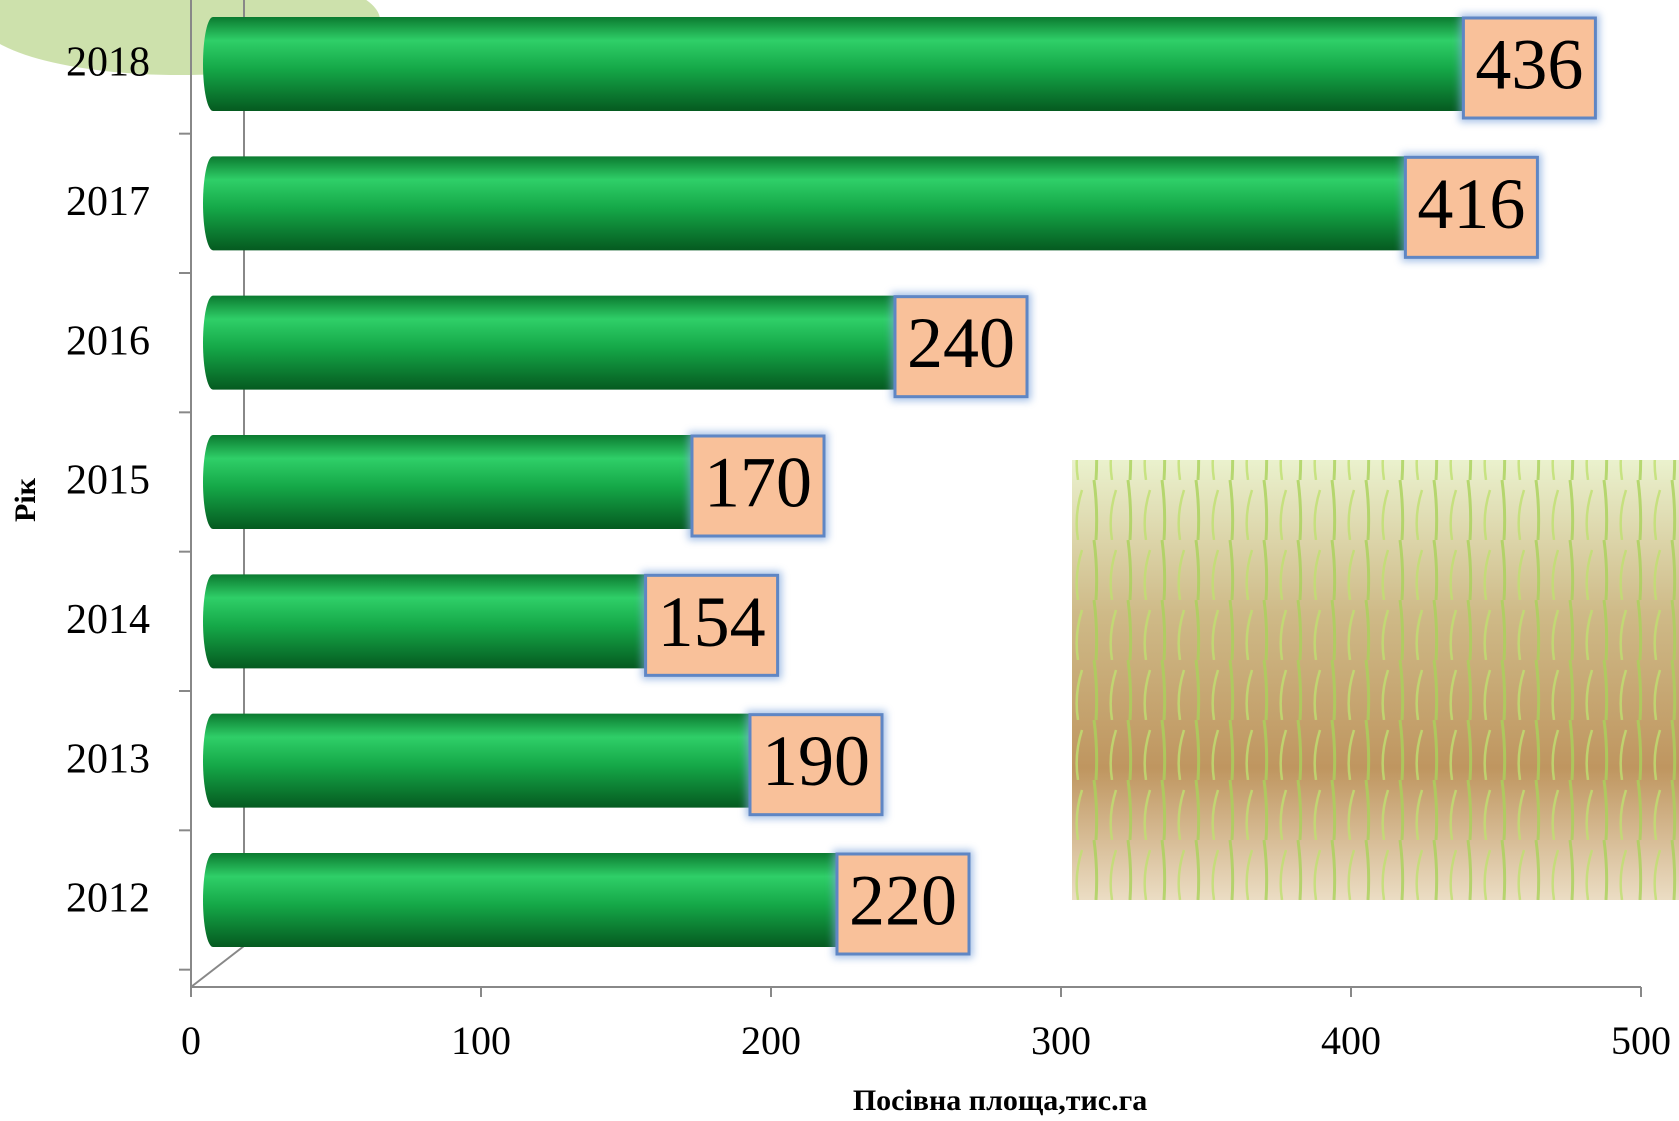 Image resolution: width=1679 pixels, height=1121 pixels. What do you see at coordinates (108, 202) in the screenshot?
I see `y-tick-label: 2017` at bounding box center [108, 202].